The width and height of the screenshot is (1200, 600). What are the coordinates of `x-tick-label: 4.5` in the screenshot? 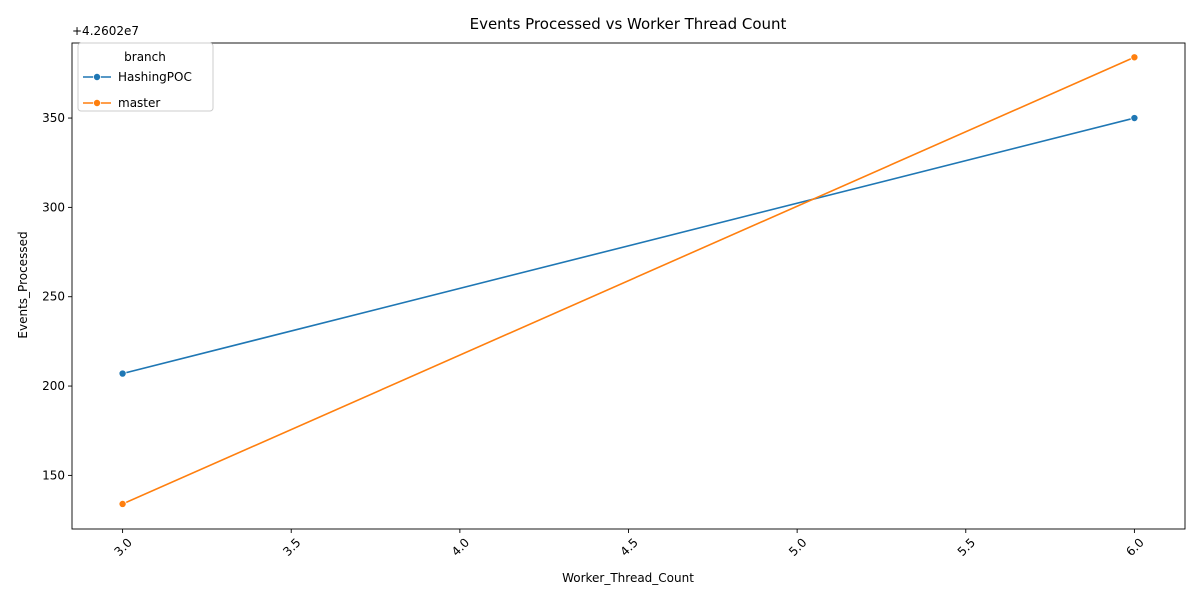 It's located at (628, 546).